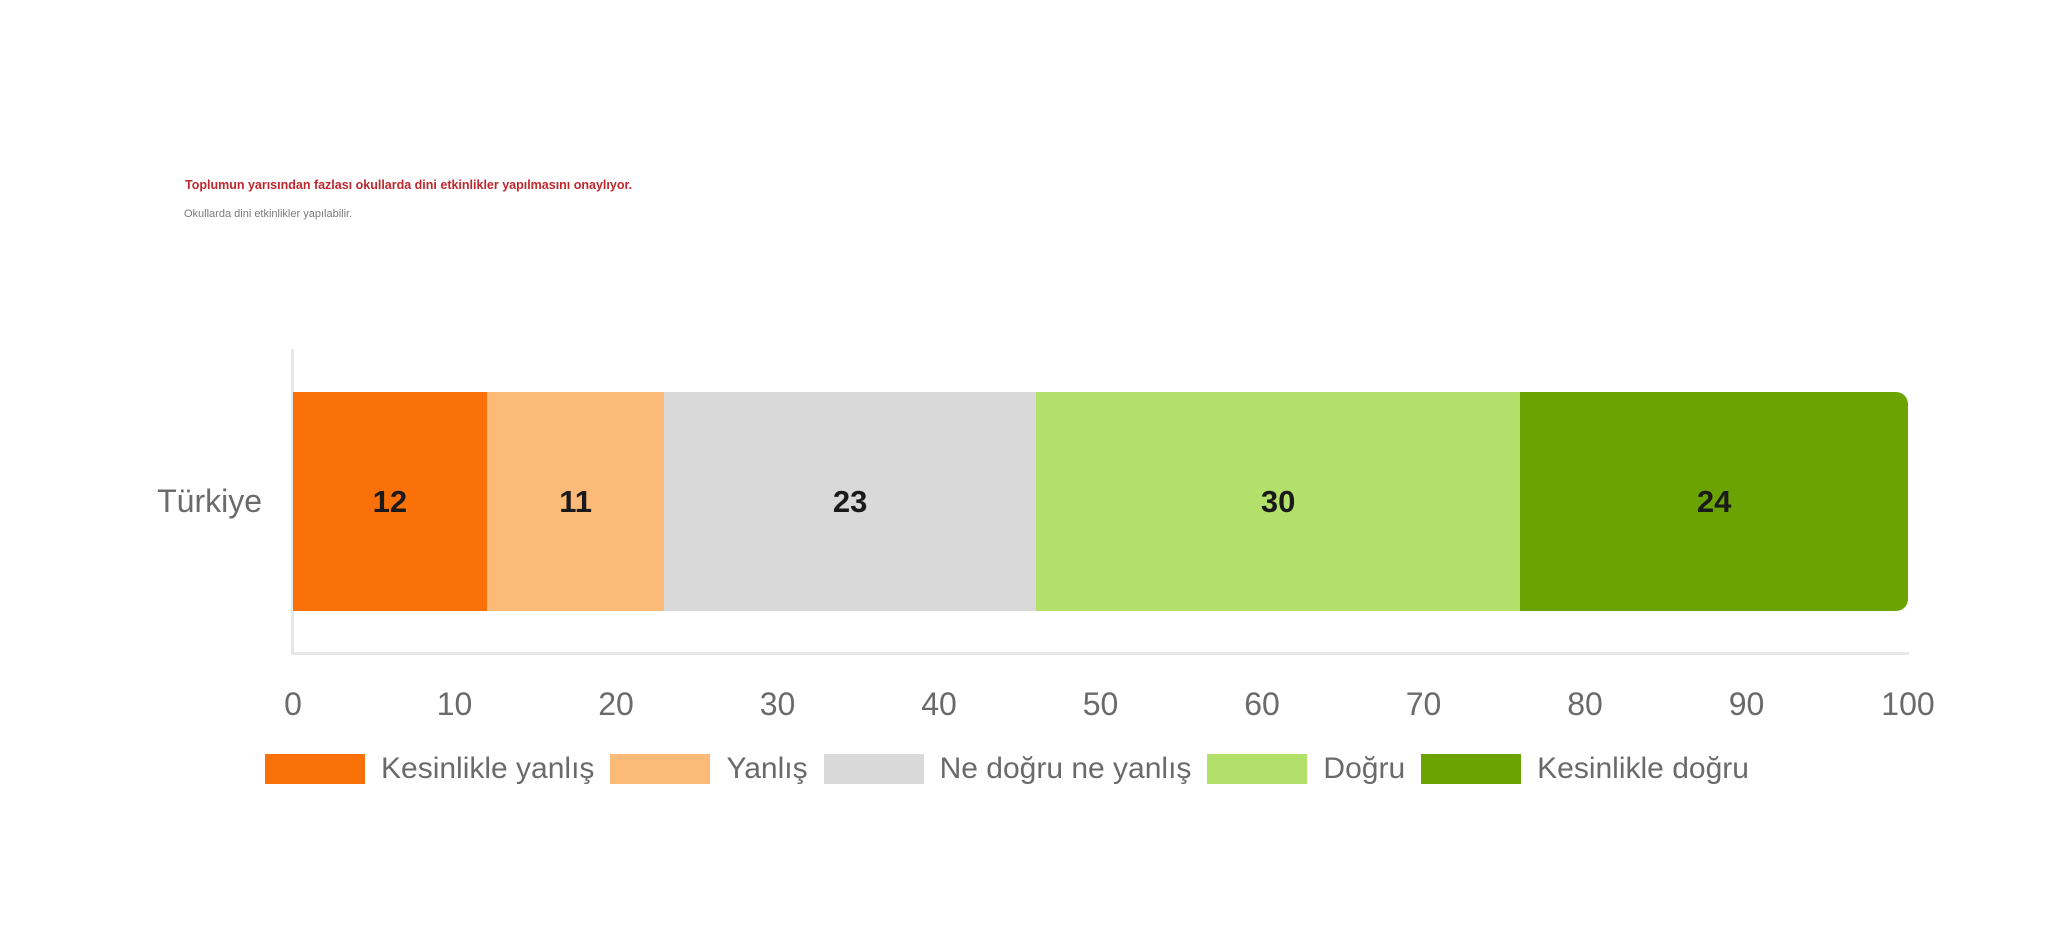 The width and height of the screenshot is (2048, 943). I want to click on x-axis-tick-label: 30, so click(777, 704).